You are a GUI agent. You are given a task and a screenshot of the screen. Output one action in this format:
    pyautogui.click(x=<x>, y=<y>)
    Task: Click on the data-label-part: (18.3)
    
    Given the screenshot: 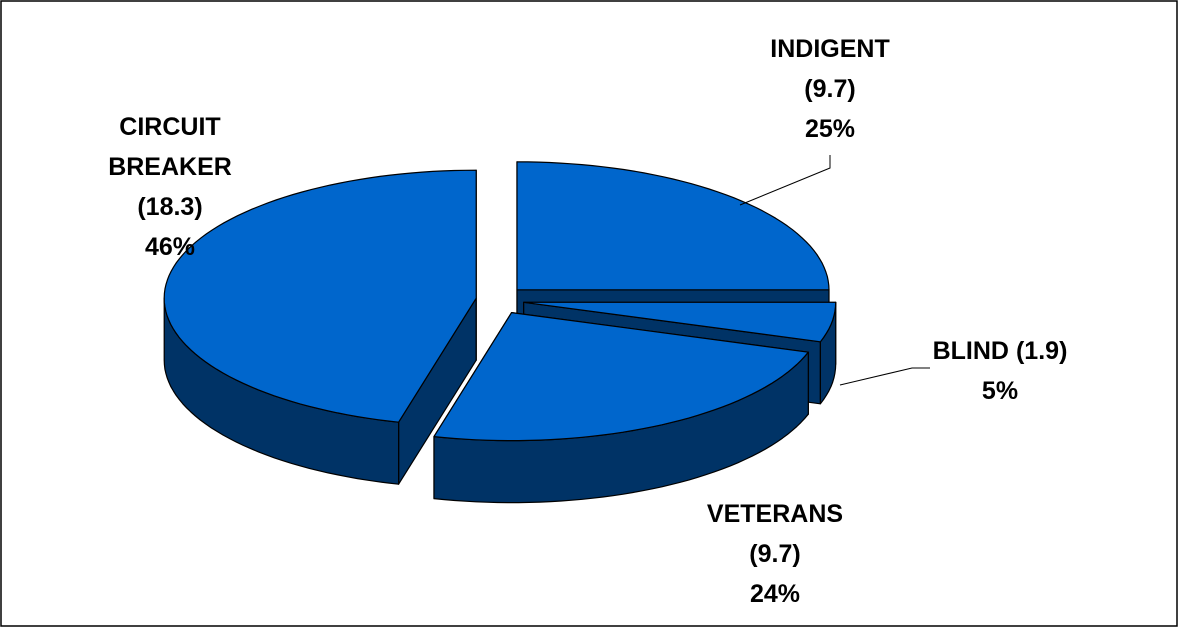 What is the action you would take?
    pyautogui.click(x=169, y=207)
    